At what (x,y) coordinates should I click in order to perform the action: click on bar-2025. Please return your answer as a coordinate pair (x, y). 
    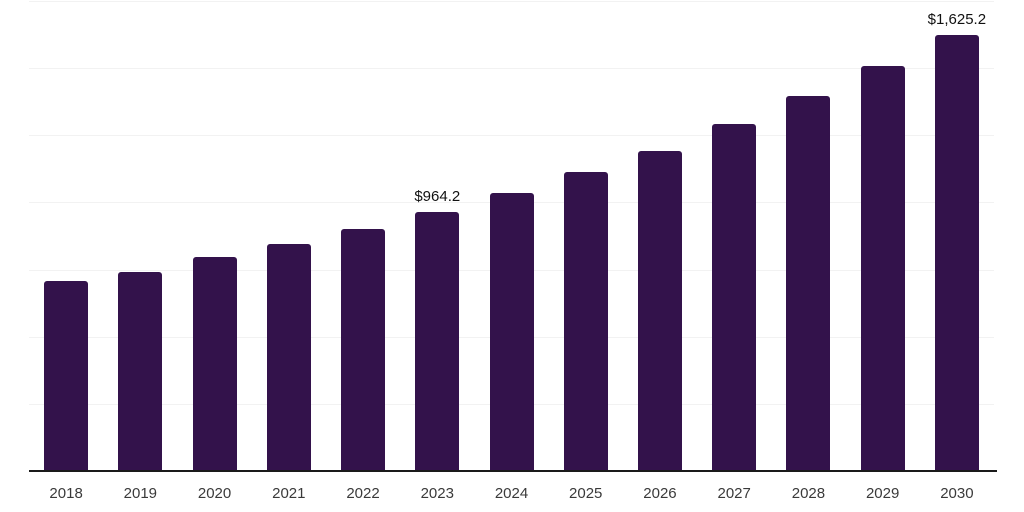
    Looking at the image, I should click on (585, 321).